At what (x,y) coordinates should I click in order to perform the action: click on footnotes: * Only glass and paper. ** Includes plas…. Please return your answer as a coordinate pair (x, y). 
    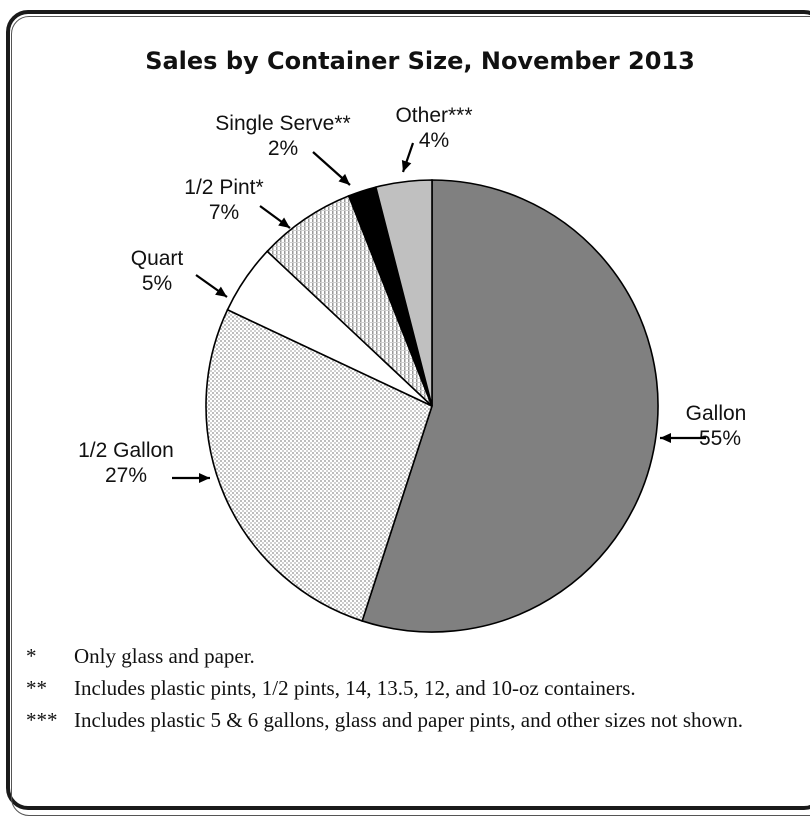
    Looking at the image, I should click on (416, 688).